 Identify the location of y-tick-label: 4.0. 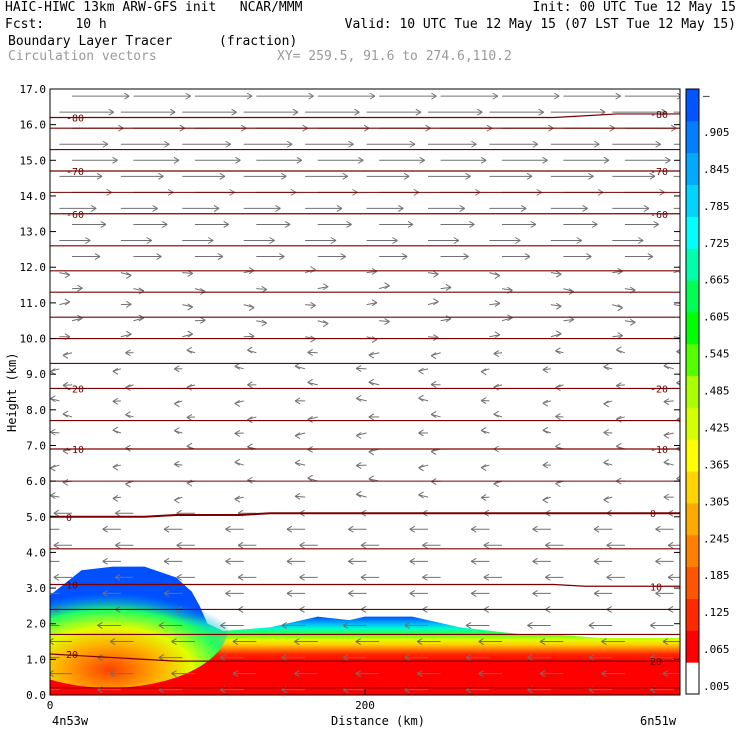
(36, 552).